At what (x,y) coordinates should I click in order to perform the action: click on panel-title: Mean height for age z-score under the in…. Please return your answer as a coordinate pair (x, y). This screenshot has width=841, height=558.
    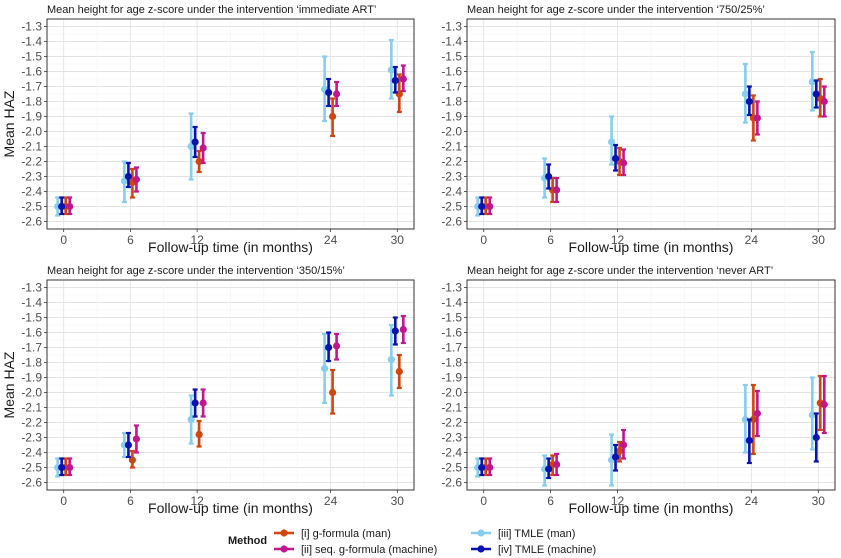
    Looking at the image, I should click on (616, 10).